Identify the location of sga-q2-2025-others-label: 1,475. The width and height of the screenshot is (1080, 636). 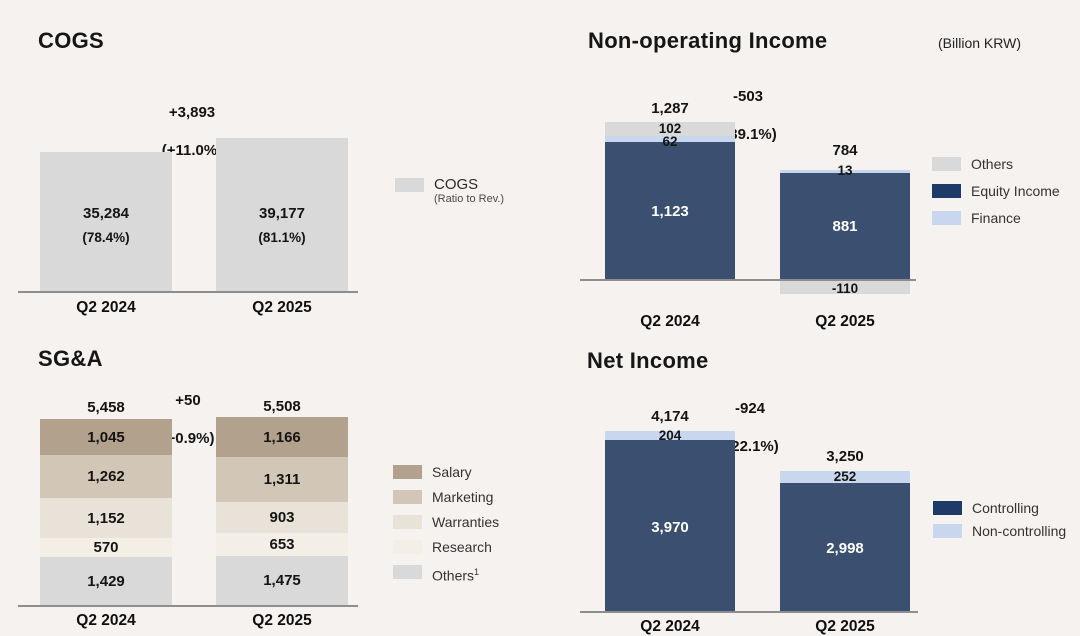
(282, 580).